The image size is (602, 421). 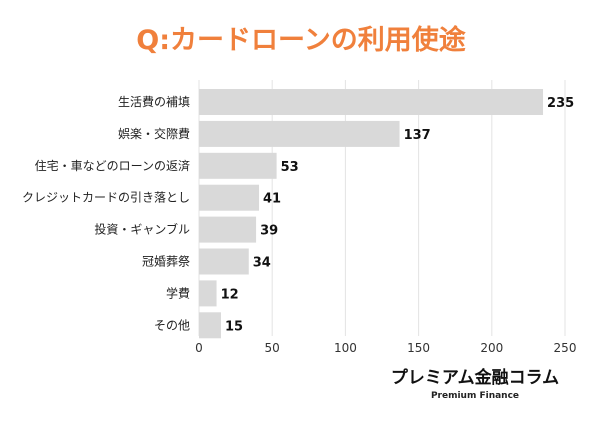 I want to click on brand-subtitle: Premium Finance, so click(x=475, y=396).